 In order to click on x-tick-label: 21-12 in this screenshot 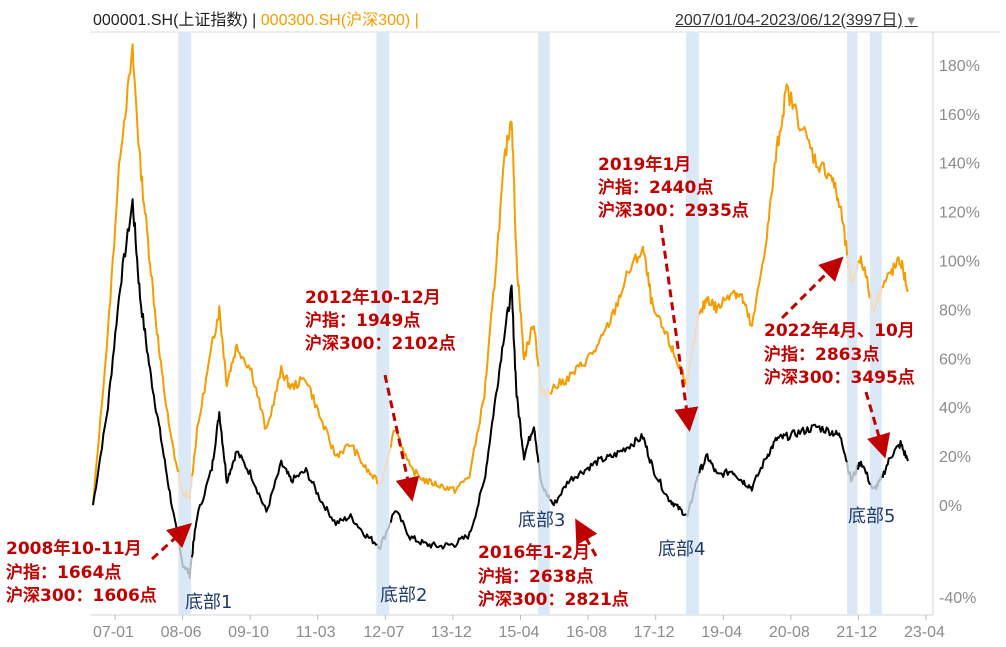, I will do `click(856, 632)`.